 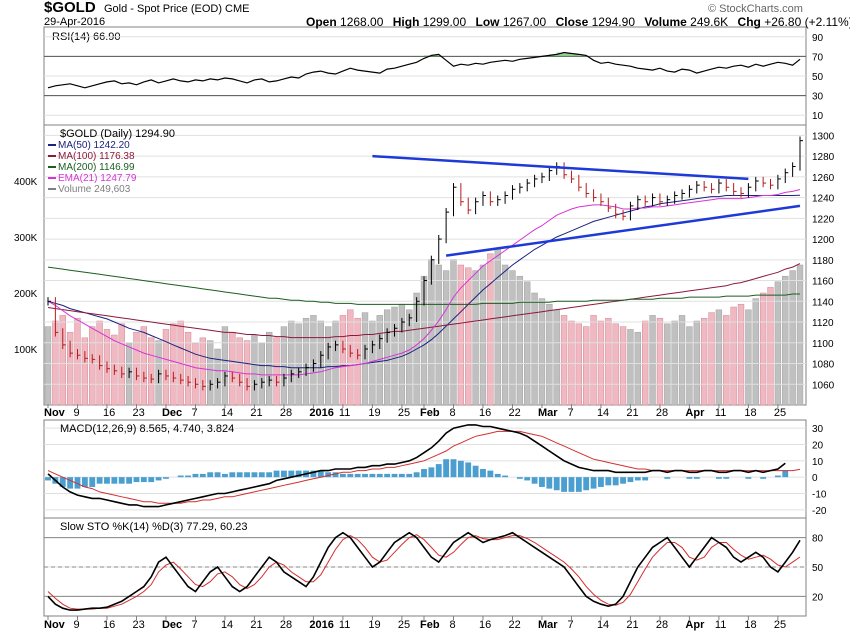 What do you see at coordinates (163, 9) in the screenshot?
I see `instrument-title: Gold - Spot Price (EOD)` at bounding box center [163, 9].